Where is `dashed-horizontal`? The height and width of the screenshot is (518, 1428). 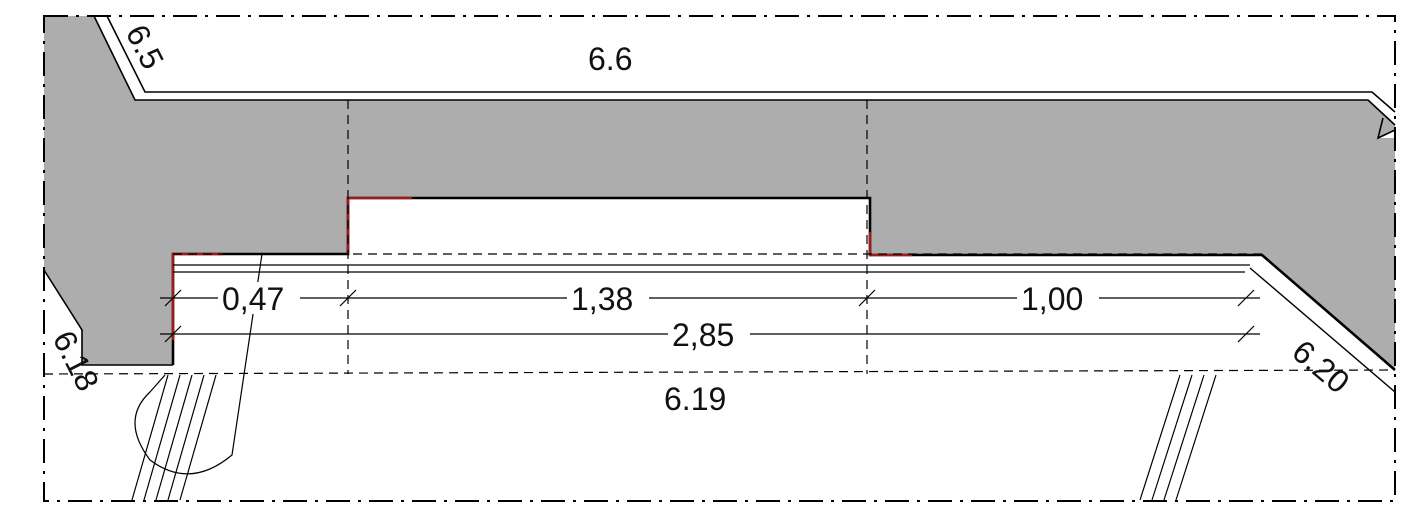 dashed-horizontal is located at coordinates (719, 372).